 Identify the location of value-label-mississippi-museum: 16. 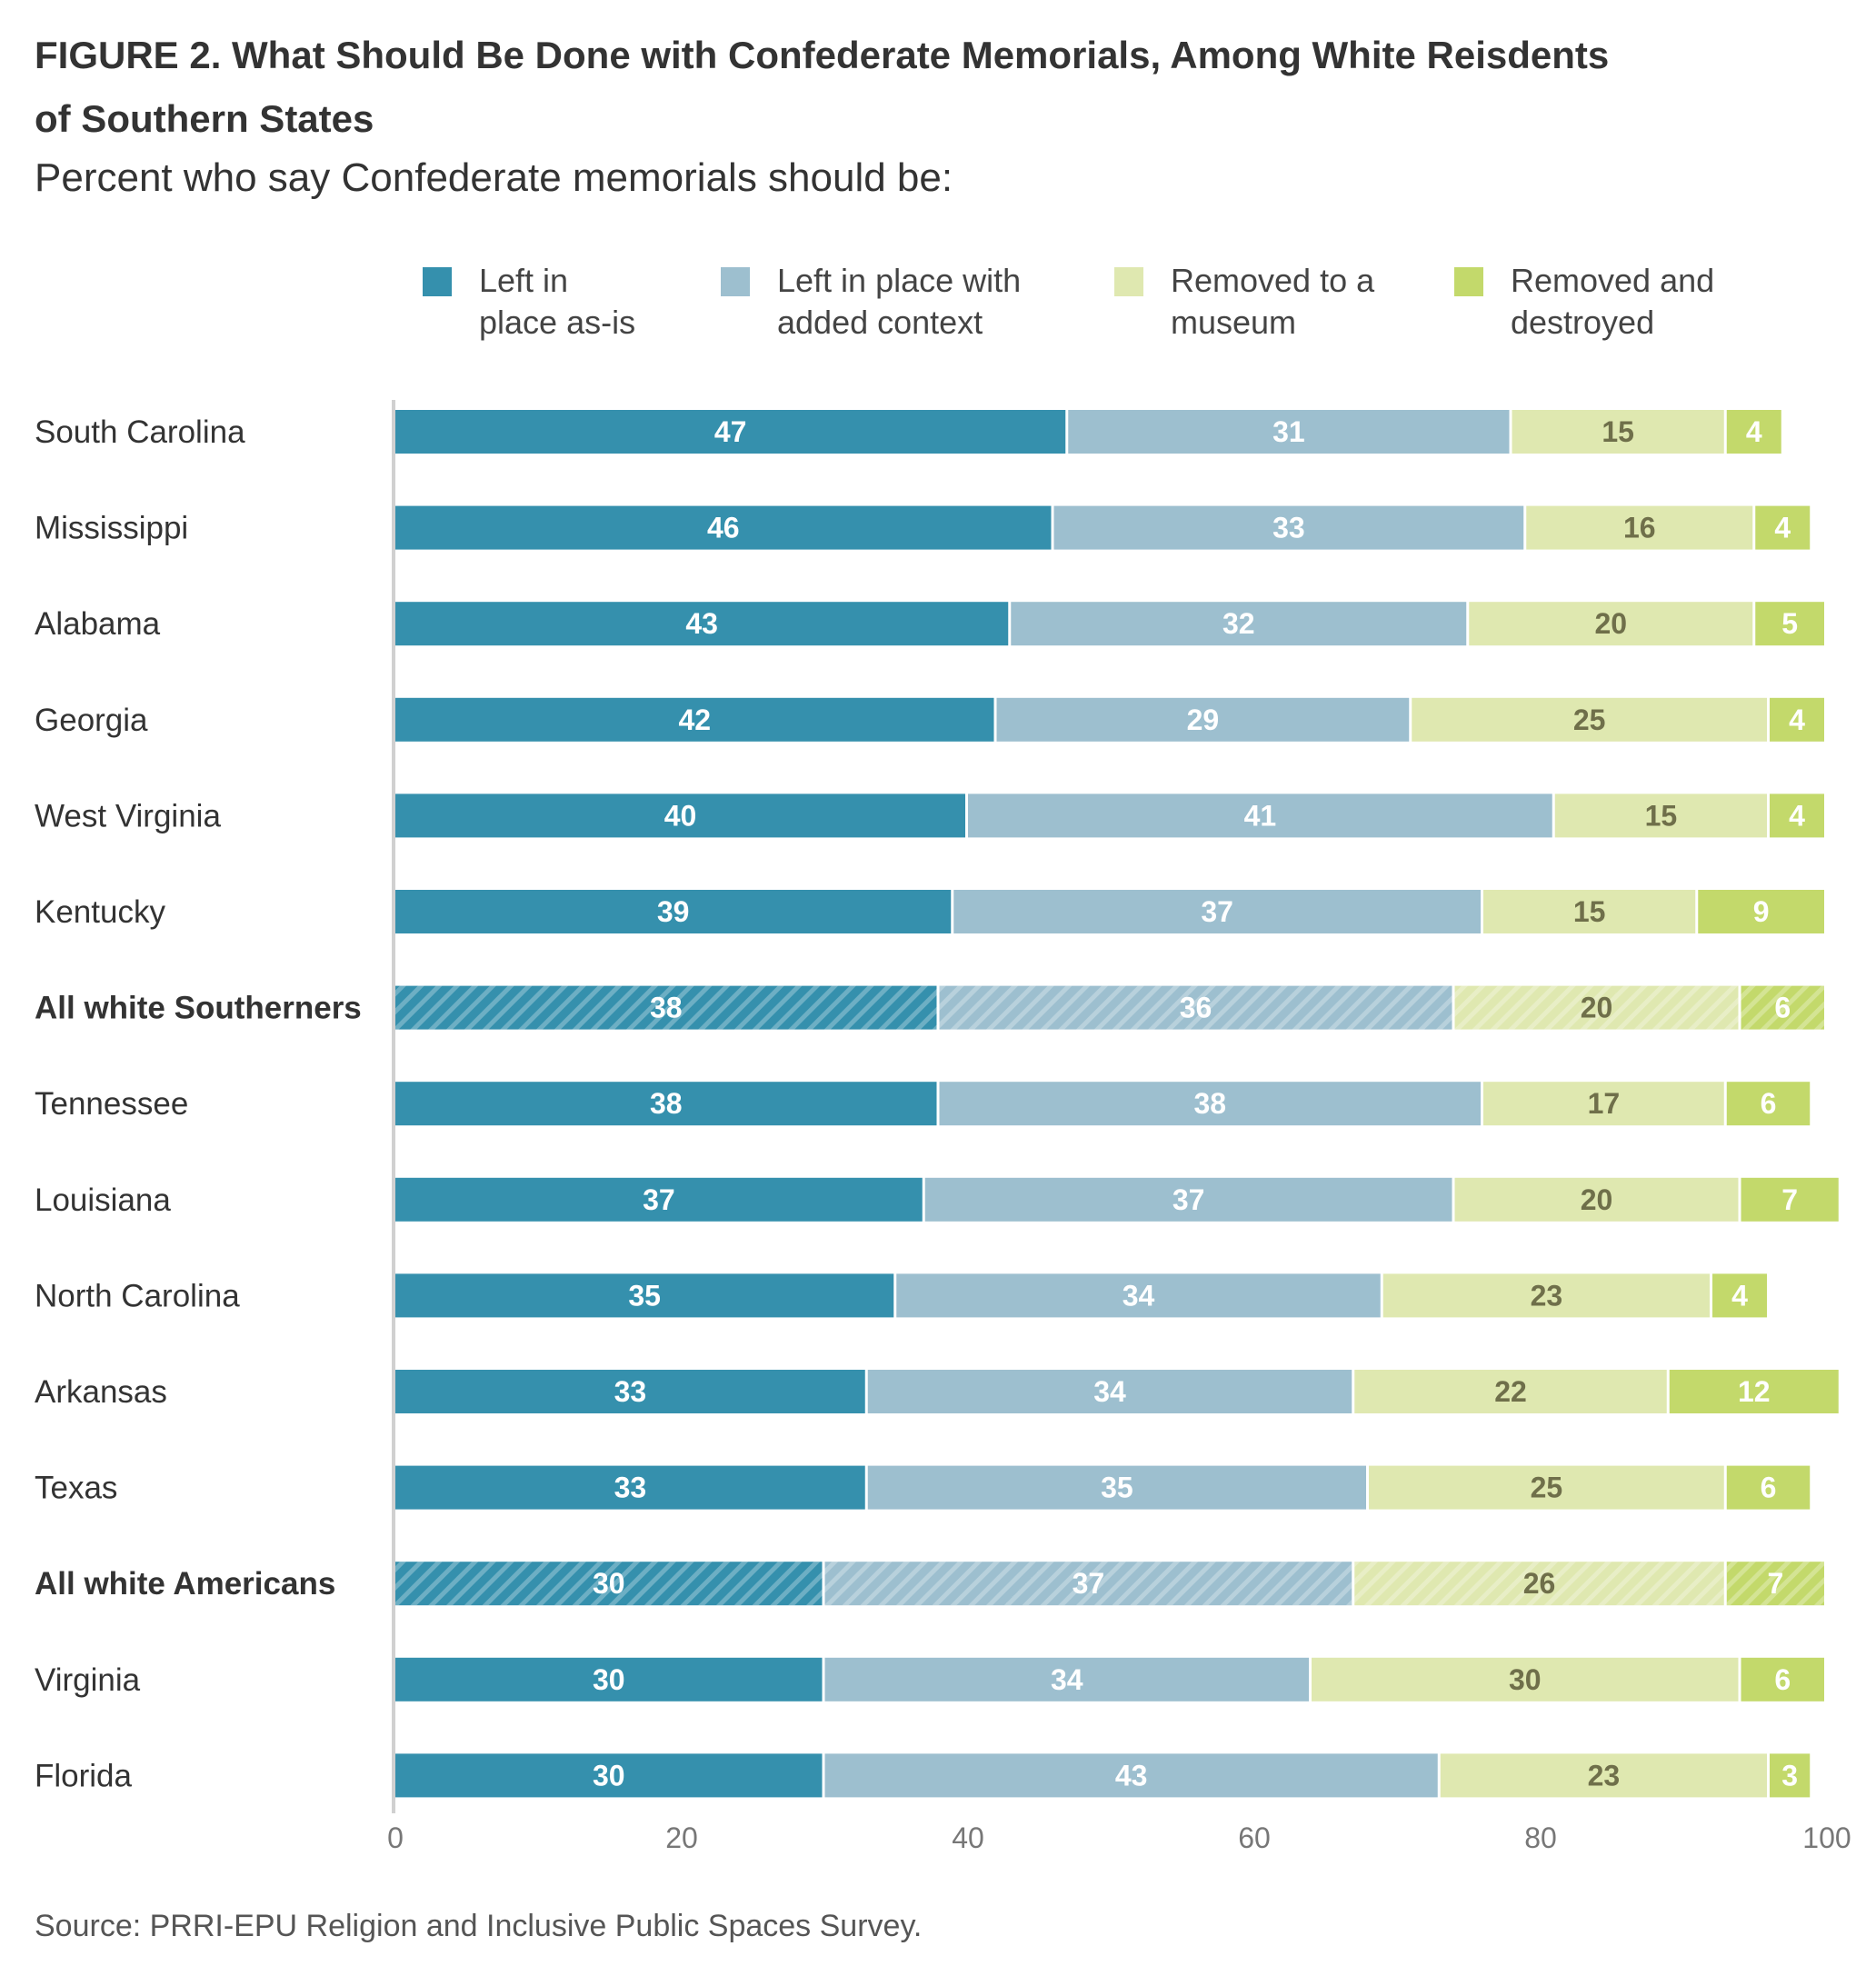
(1639, 528).